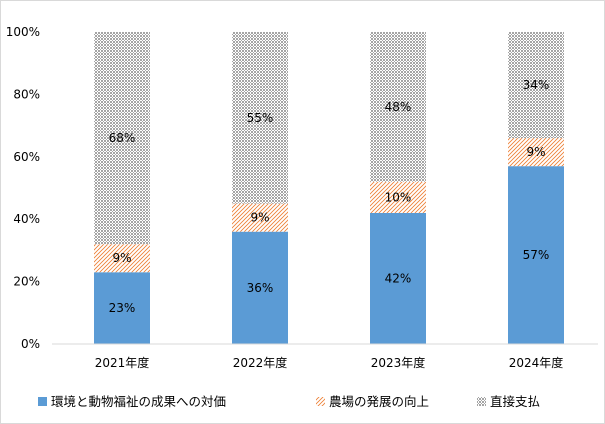 Image resolution: width=605 pixels, height=424 pixels. What do you see at coordinates (30, 344) in the screenshot?
I see `y-tick-label: 0%` at bounding box center [30, 344].